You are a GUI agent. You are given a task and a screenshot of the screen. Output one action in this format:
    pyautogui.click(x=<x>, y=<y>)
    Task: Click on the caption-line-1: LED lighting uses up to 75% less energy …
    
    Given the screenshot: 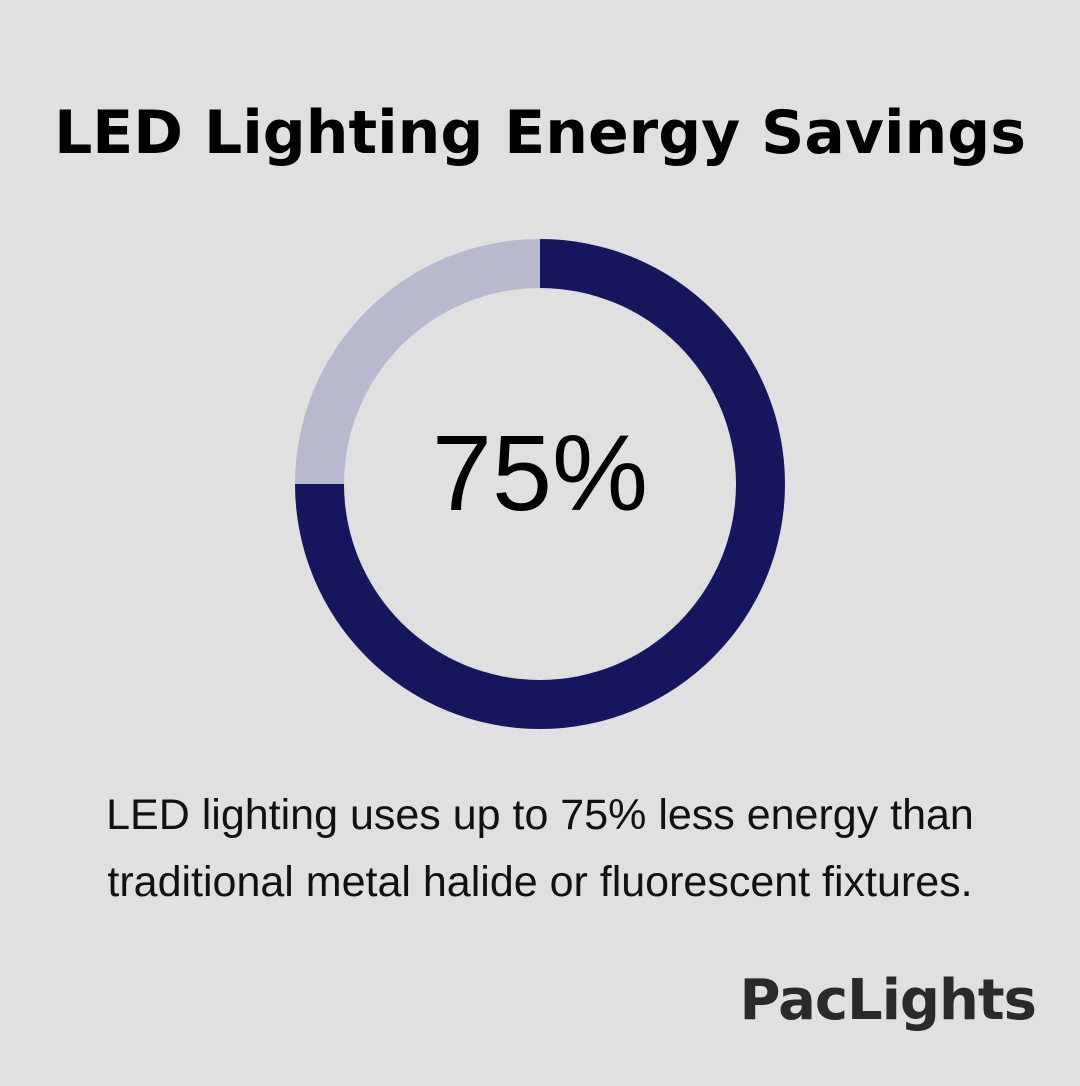 What is the action you would take?
    pyautogui.click(x=540, y=815)
    